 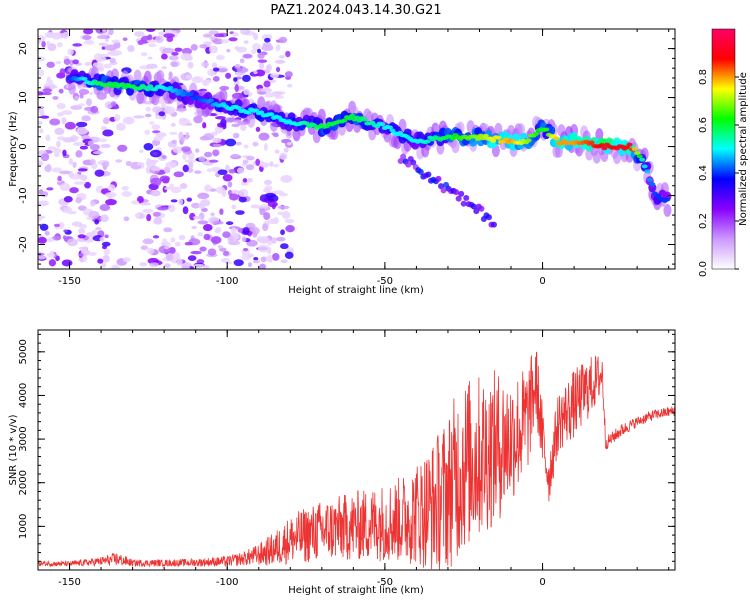 What do you see at coordinates (23, 526) in the screenshot?
I see `svg-text: 1000` at bounding box center [23, 526].